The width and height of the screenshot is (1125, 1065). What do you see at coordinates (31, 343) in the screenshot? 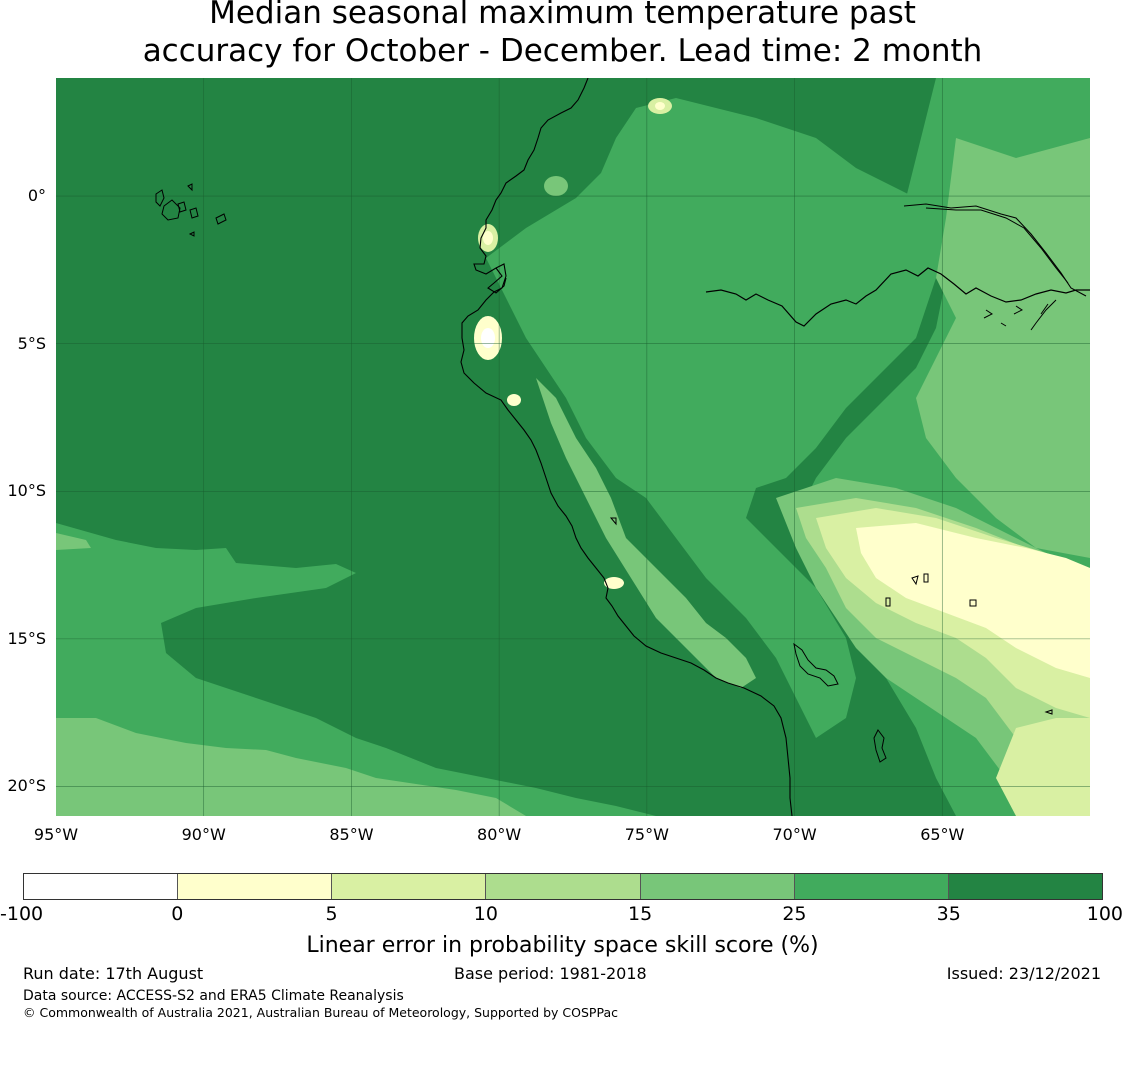
I see `lat-label-1: 5°S` at bounding box center [31, 343].